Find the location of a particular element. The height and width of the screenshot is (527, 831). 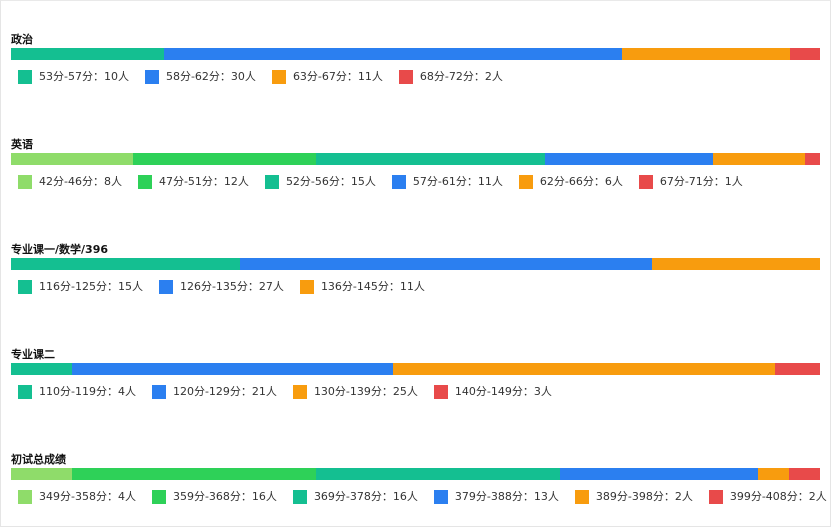

legend-label: 136分-145分：11人 is located at coordinates (372, 286).